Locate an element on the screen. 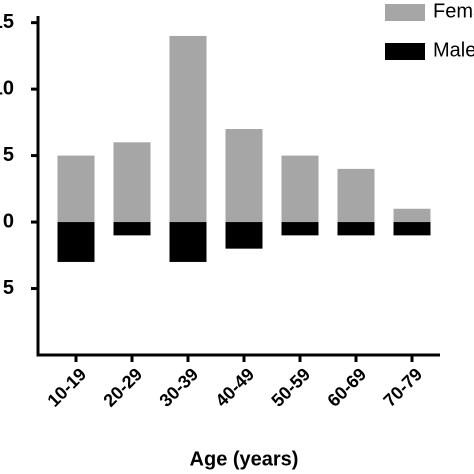 Image resolution: width=474 pixels, height=474 pixels. legend-label: Female is located at coordinates (453, 11).